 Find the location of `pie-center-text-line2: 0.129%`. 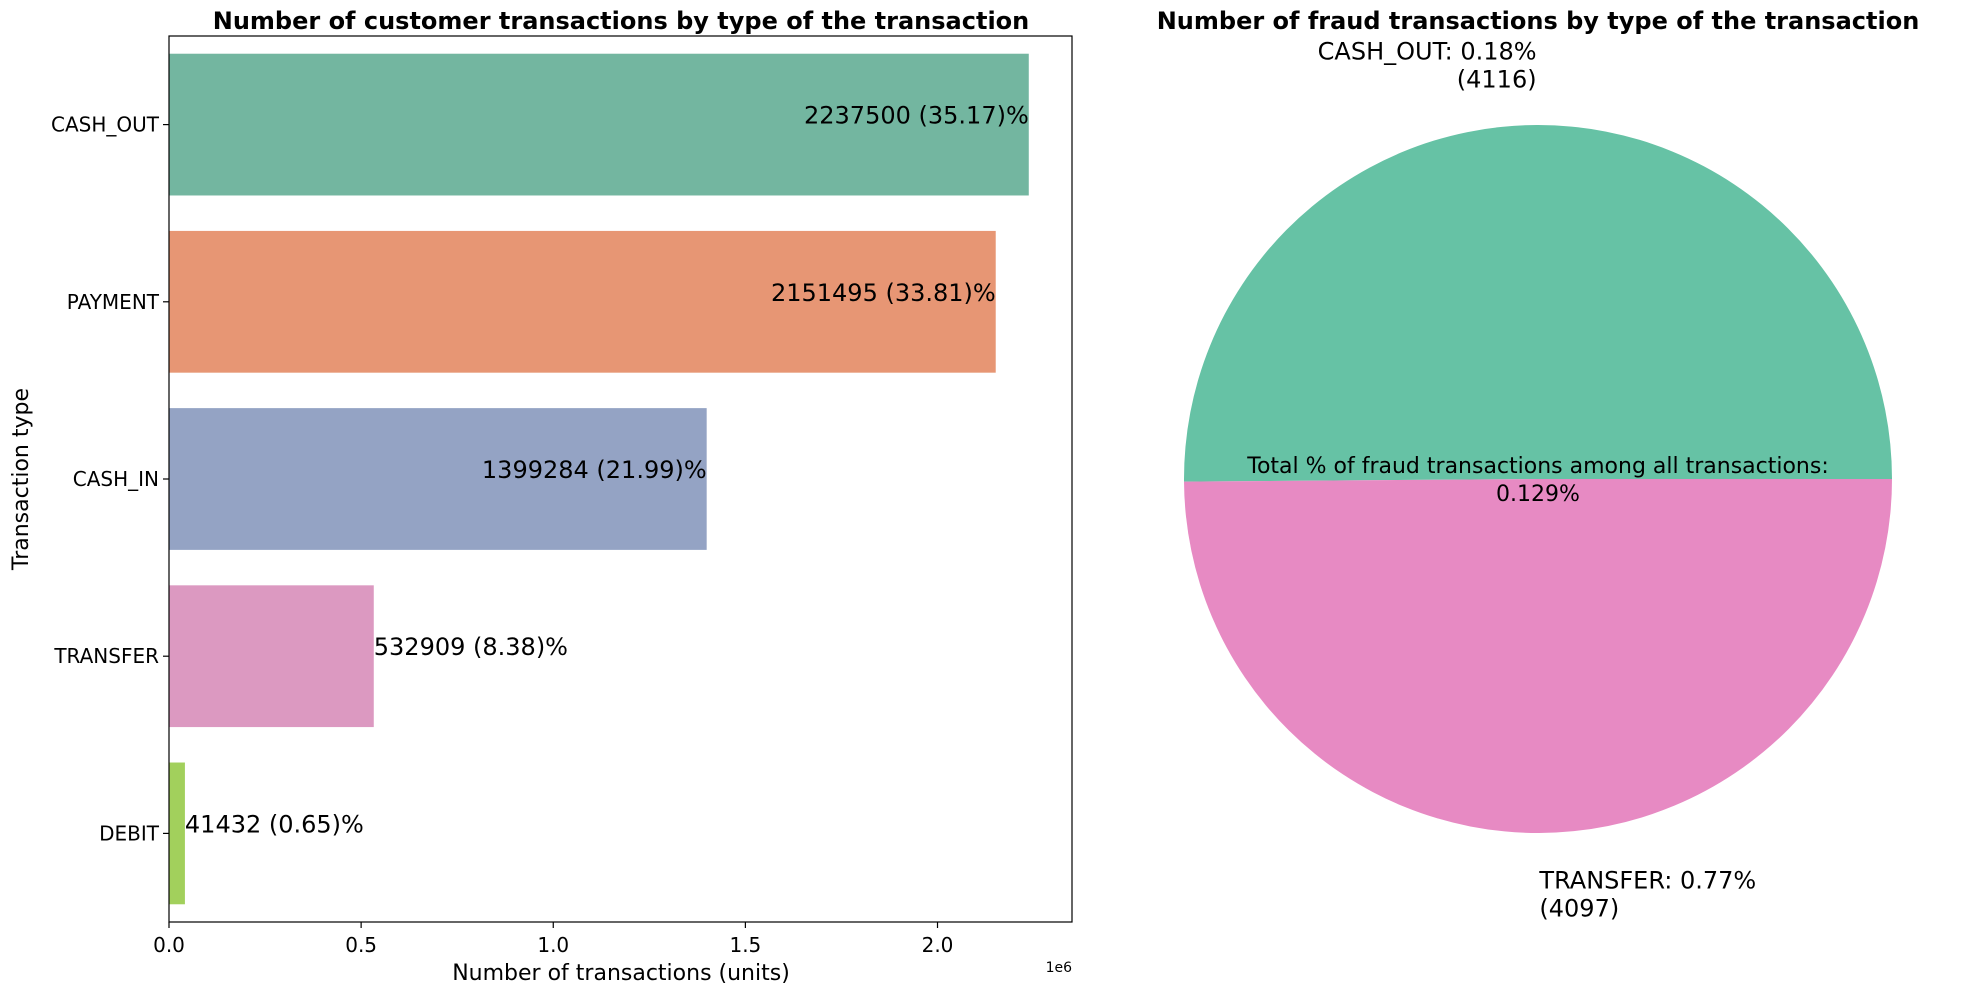

pie-center-text-line2: 0.129% is located at coordinates (1538, 494).